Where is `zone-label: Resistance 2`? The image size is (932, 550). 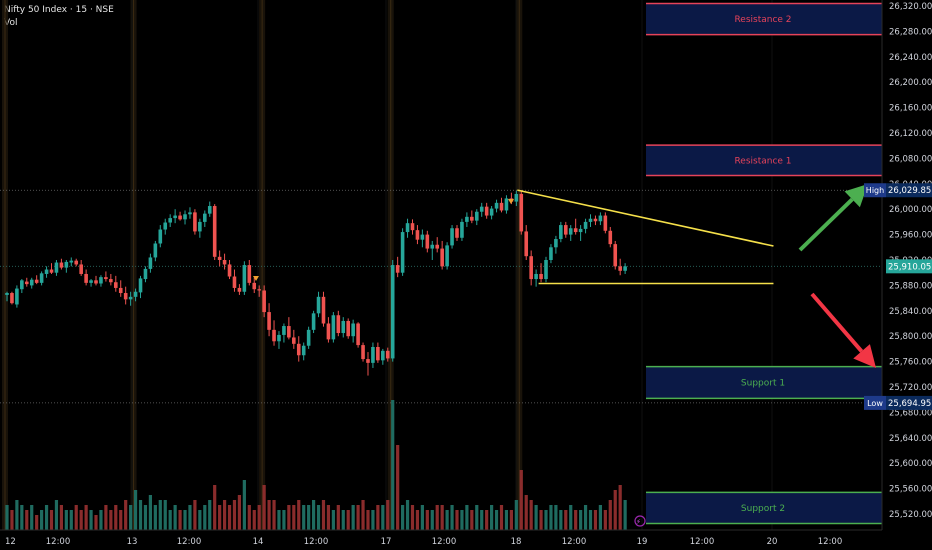 zone-label: Resistance 2 is located at coordinates (762, 20).